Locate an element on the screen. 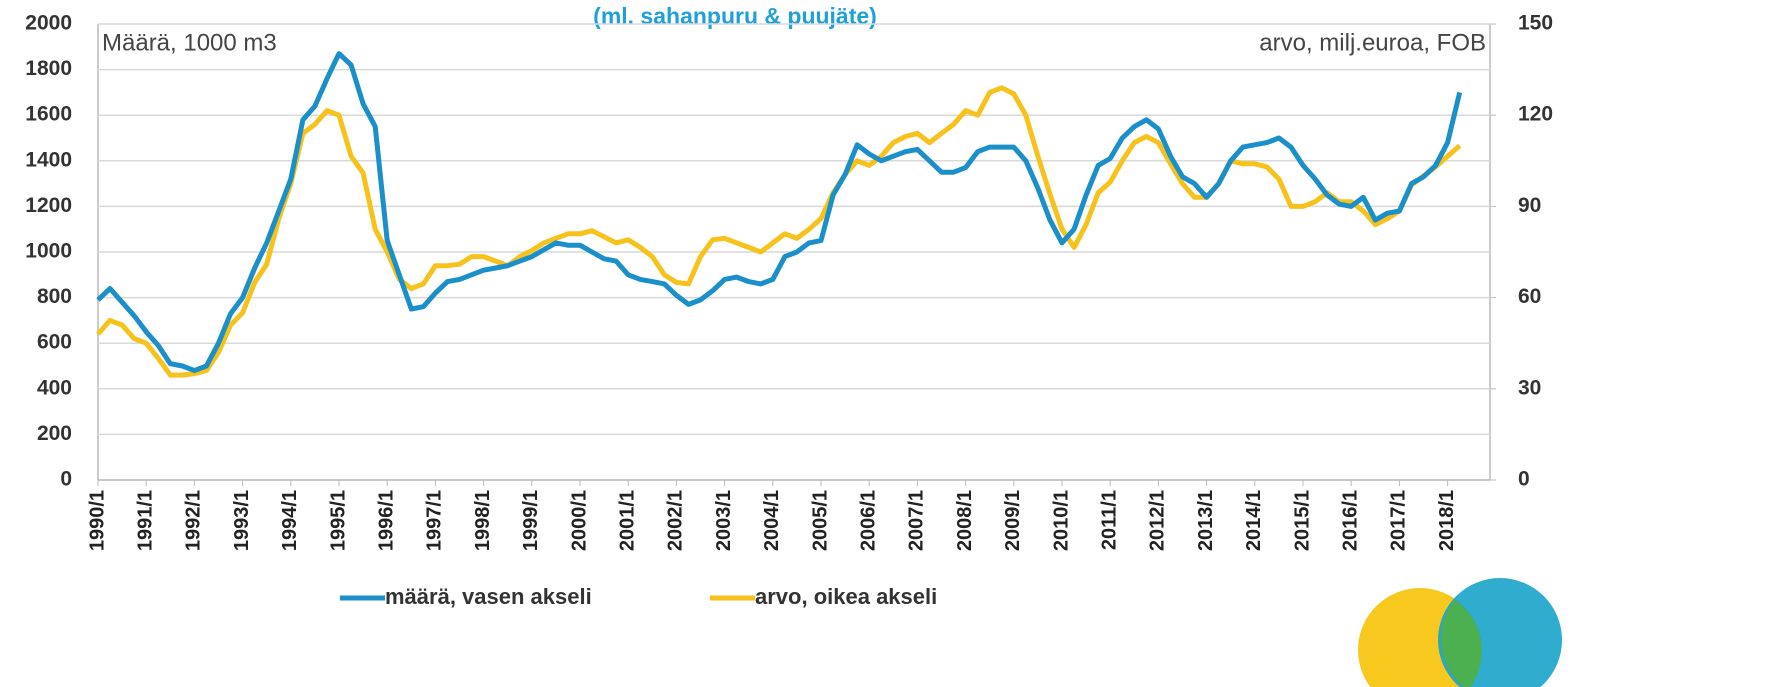 This screenshot has height=687, width=1765. x-tick-label: 1992/1 is located at coordinates (194, 520).